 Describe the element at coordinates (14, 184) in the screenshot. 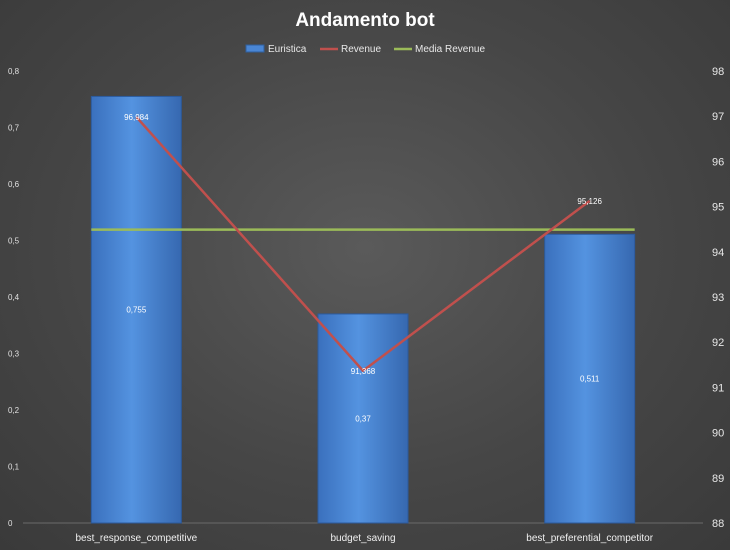

I see `left-tick-label: 0,6` at that location.